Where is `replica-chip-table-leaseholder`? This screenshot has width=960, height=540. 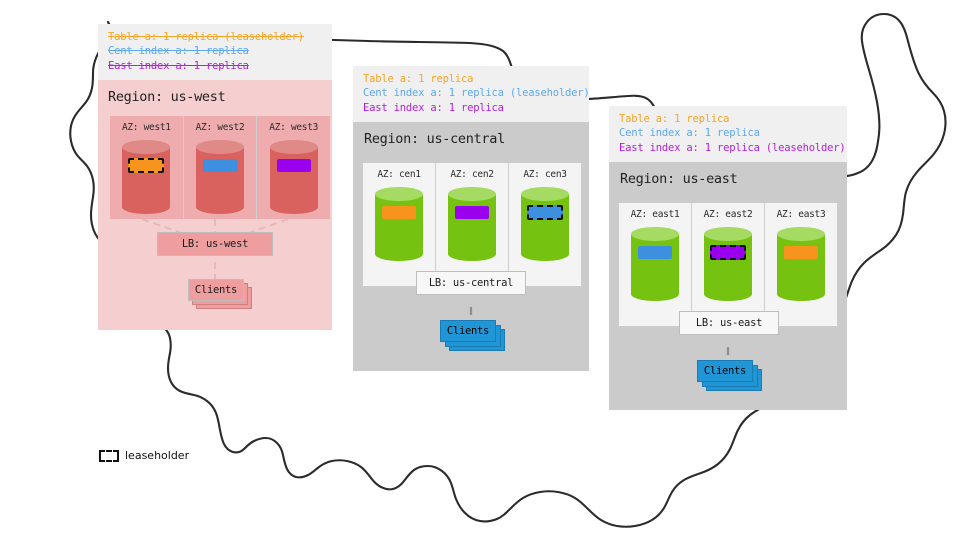 replica-chip-table-leaseholder is located at coordinates (146, 165).